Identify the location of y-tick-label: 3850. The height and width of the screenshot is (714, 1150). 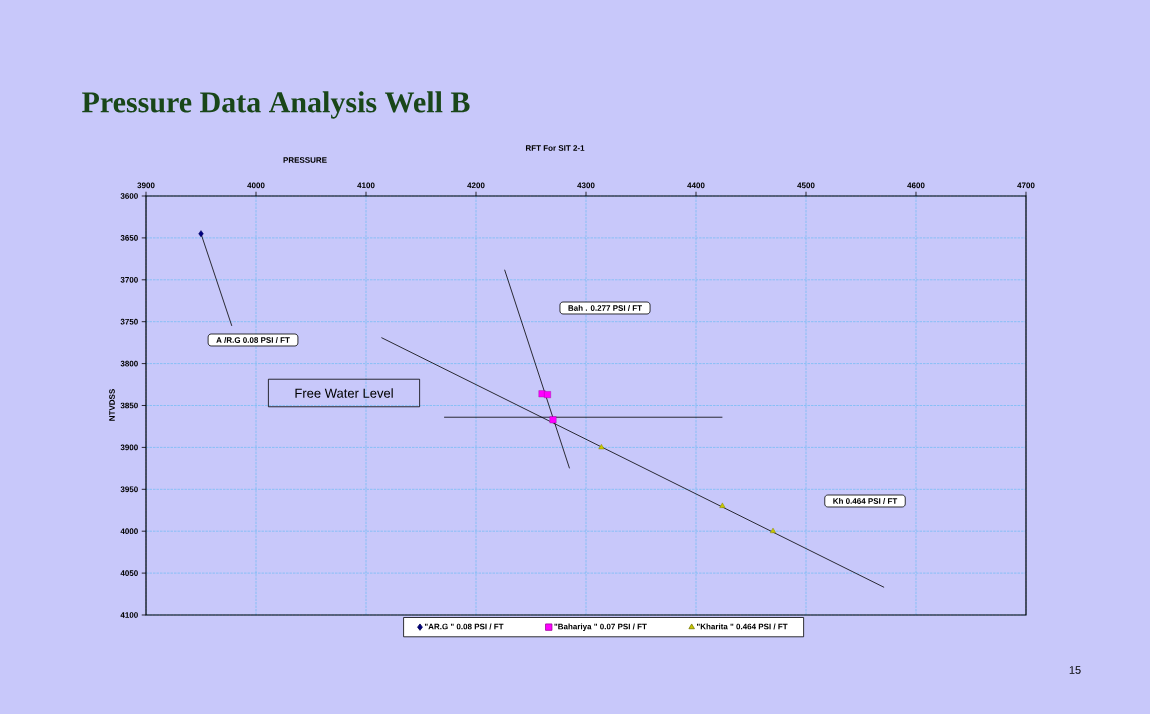
(129, 405).